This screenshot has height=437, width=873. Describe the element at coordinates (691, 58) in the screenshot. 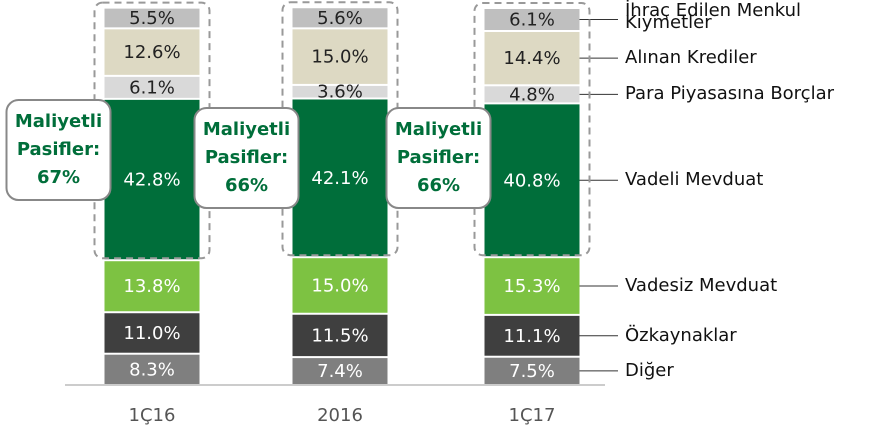

I see `legend-label: Alınan Krediler` at that location.